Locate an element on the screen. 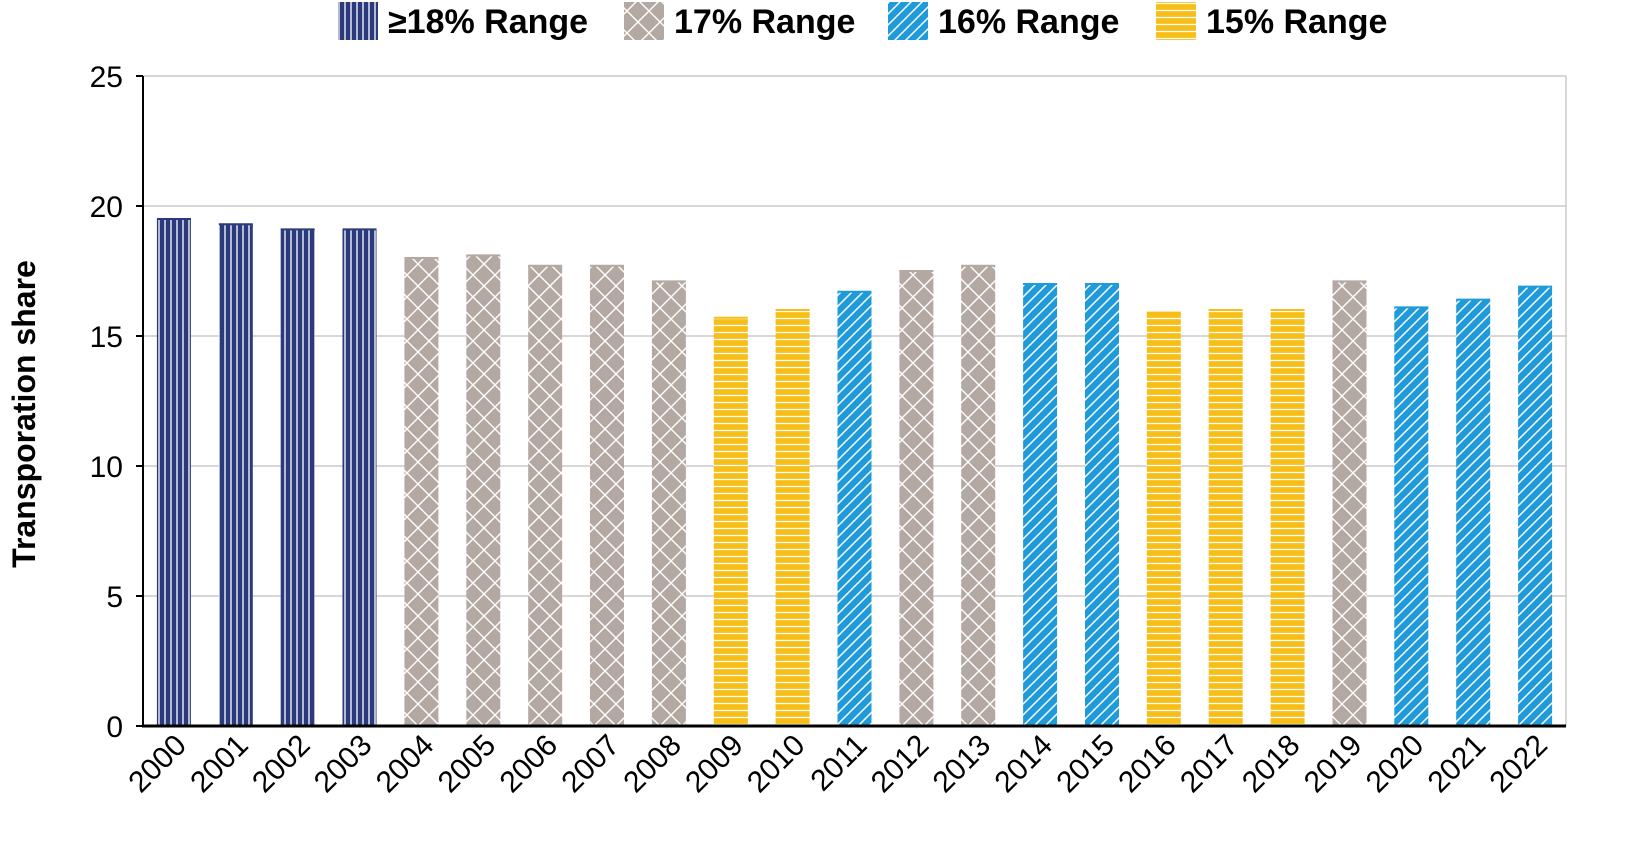 The image size is (1628, 857). y-tick-label: 10 is located at coordinates (106, 467).